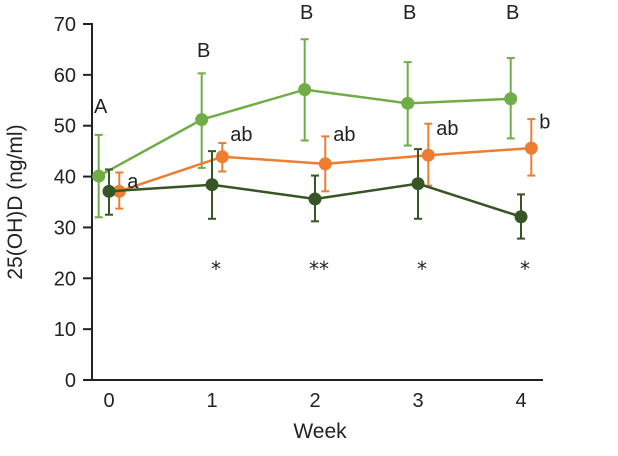 This screenshot has height=456, width=618. I want to click on y-tick-label: 10, so click(65, 330).